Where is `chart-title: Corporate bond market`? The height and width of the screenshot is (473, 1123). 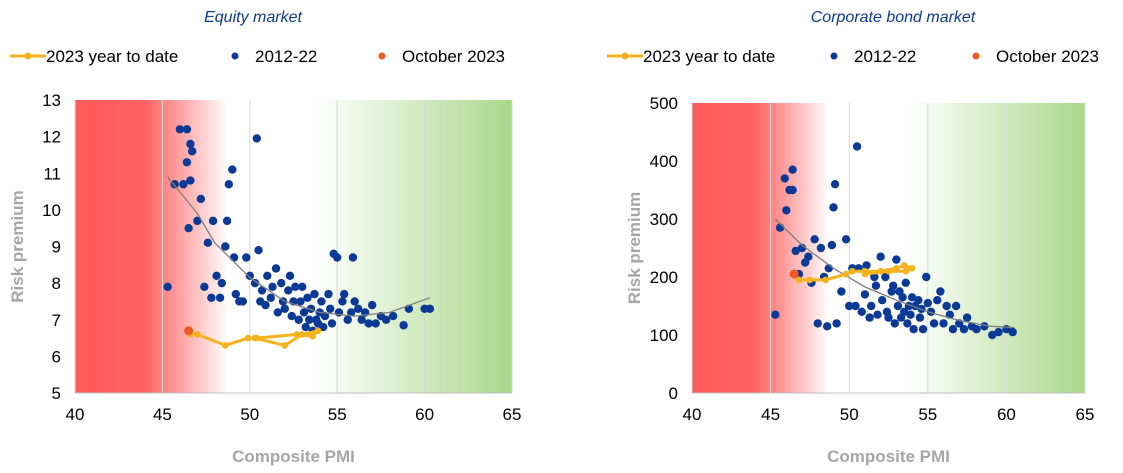
chart-title: Corporate bond market is located at coordinates (893, 17).